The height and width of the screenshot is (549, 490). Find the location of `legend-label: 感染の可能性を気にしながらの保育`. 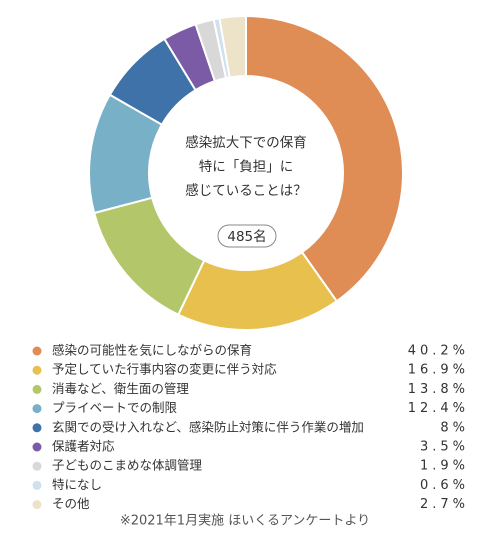

legend-label: 感染の可能性を気にしながらの保育 is located at coordinates (152, 350).